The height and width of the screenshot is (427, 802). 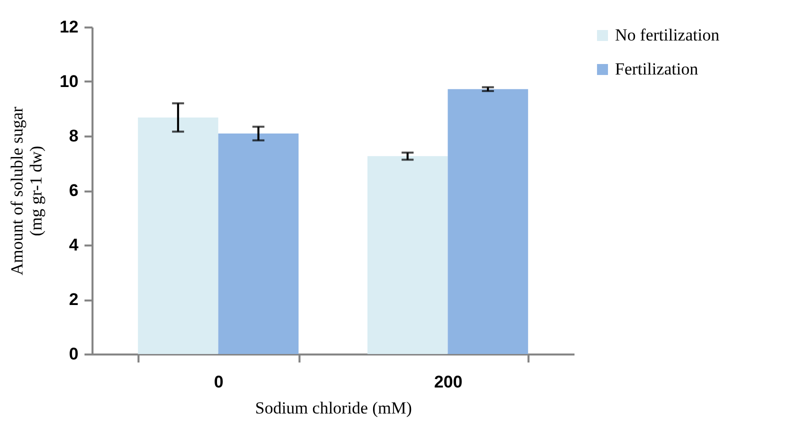 I want to click on x-axis-title: Sodium chloride (mM), so click(x=333, y=408).